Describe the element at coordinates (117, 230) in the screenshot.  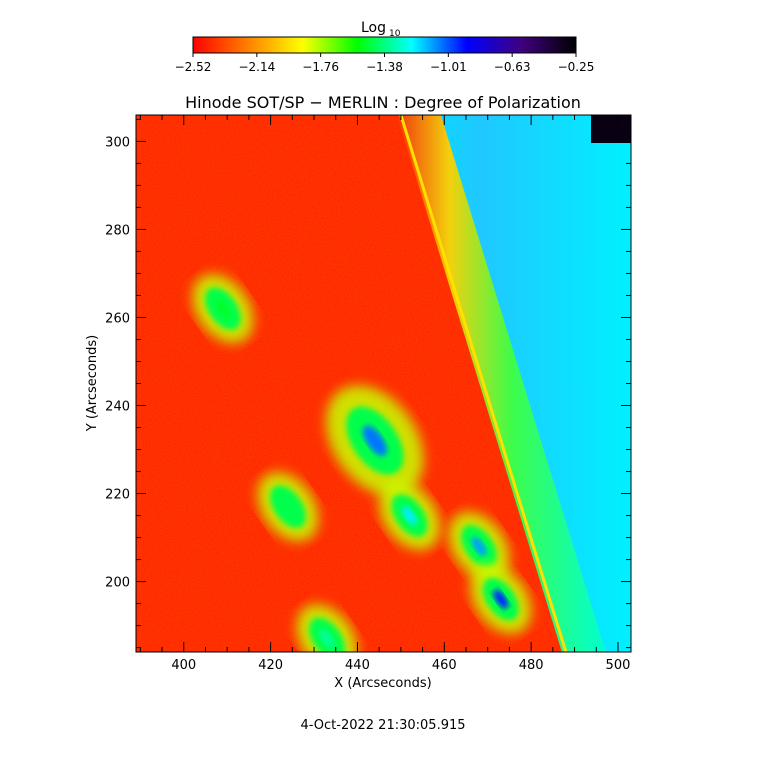
I see `y-tick-label: 280` at that location.